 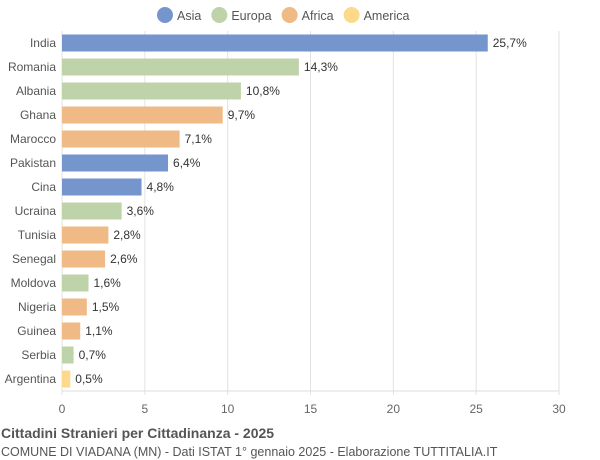 I want to click on bar-albania, so click(x=151, y=91).